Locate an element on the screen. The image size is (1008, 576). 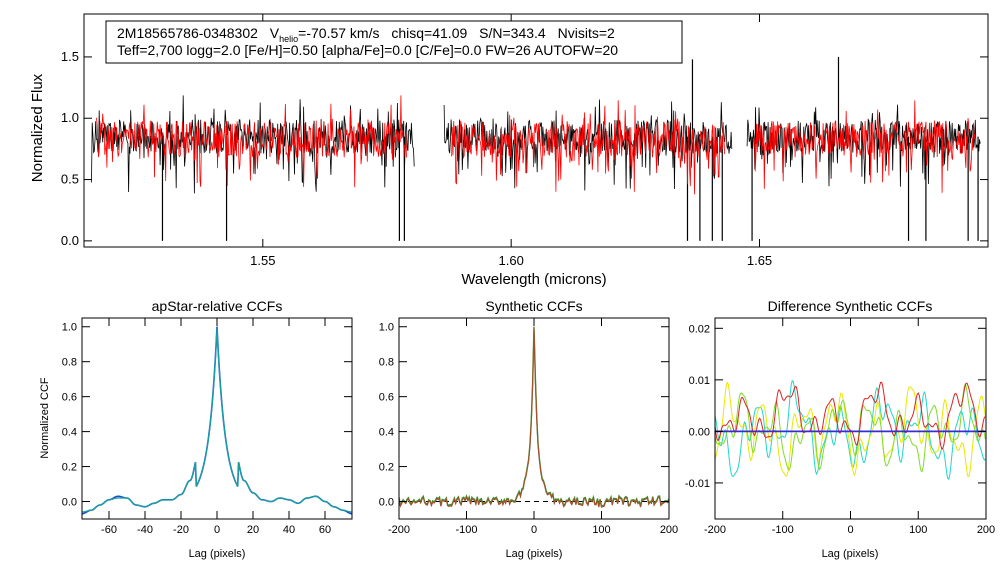
x-tick-label: -20 is located at coordinates (181, 530).